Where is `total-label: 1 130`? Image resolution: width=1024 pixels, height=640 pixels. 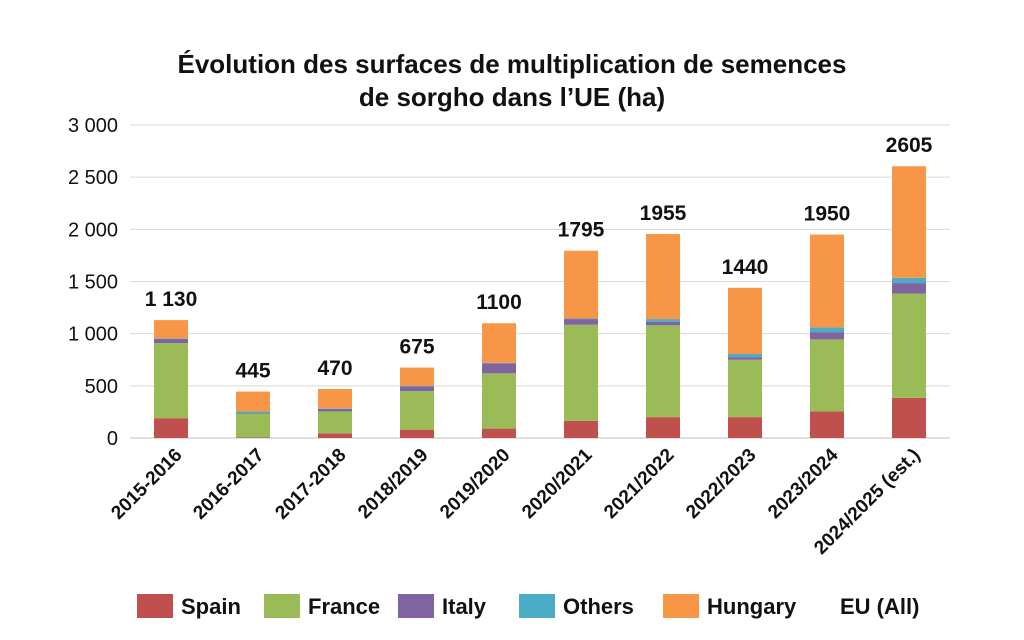 total-label: 1 130 is located at coordinates (171, 299).